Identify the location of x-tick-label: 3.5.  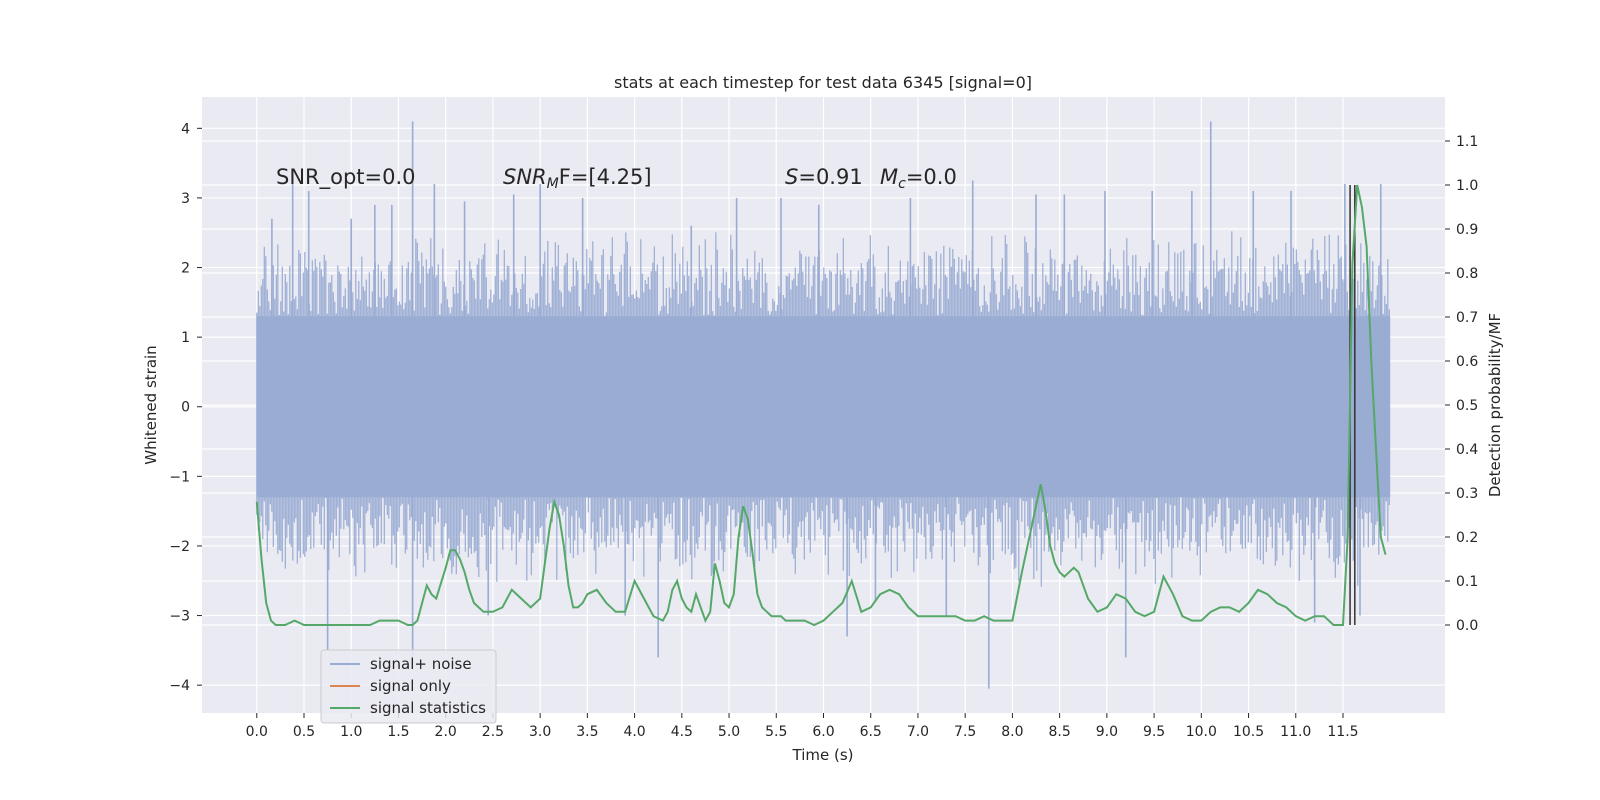
(587, 732).